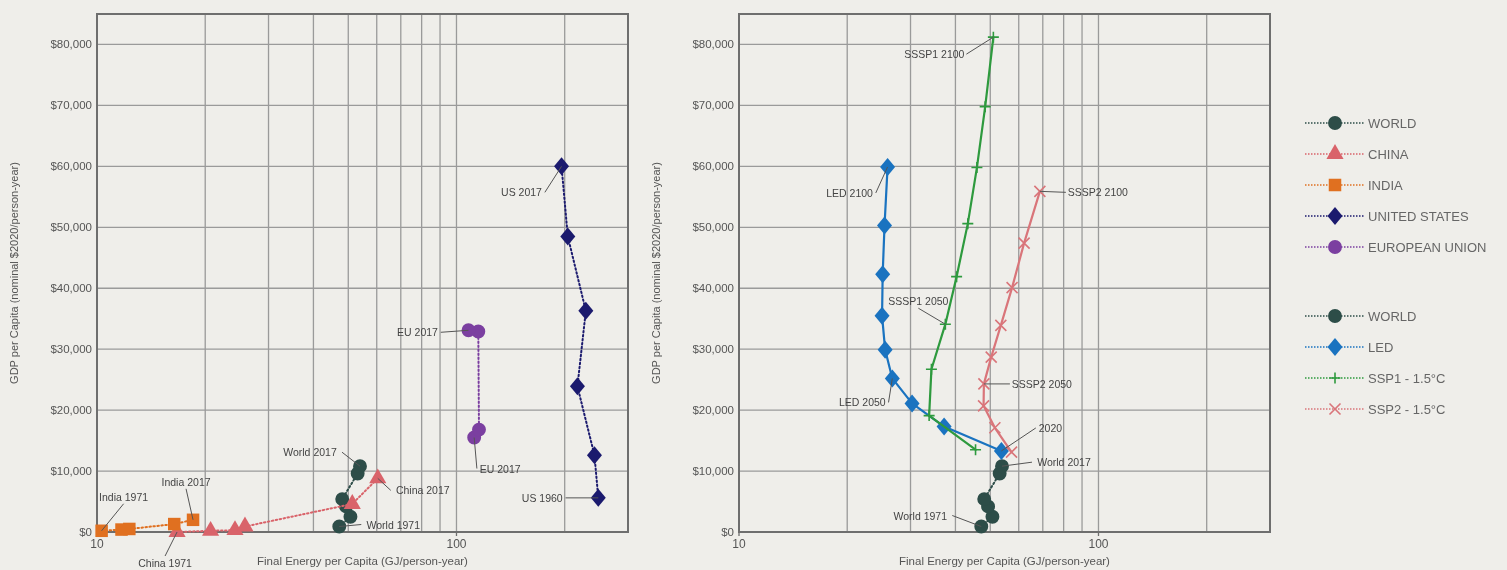 Image resolution: width=1507 pixels, height=570 pixels. I want to click on annotation: SSSP2 2050, so click(1042, 383).